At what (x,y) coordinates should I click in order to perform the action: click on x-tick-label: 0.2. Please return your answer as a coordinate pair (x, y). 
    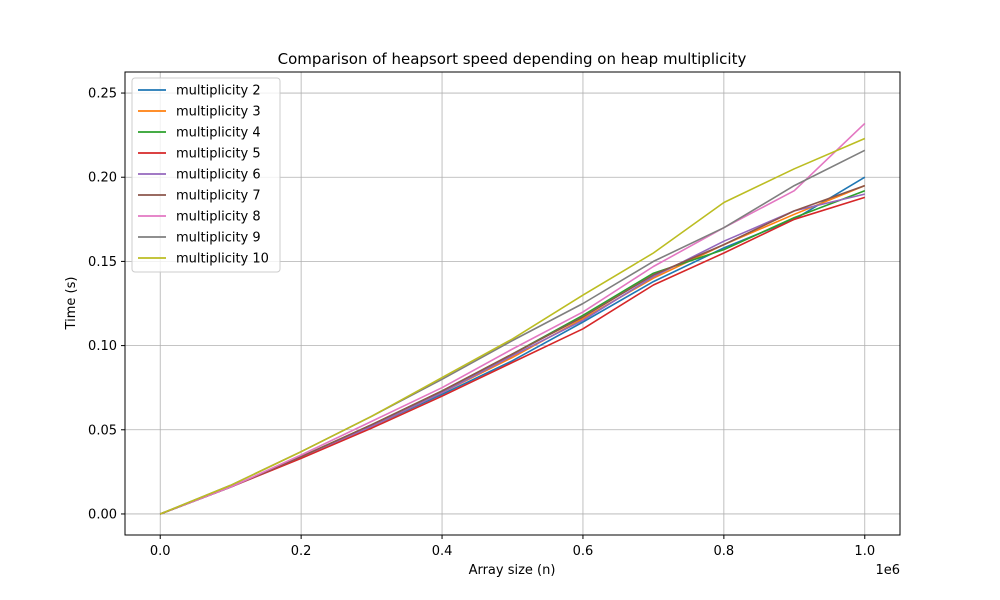
    Looking at the image, I should click on (301, 551).